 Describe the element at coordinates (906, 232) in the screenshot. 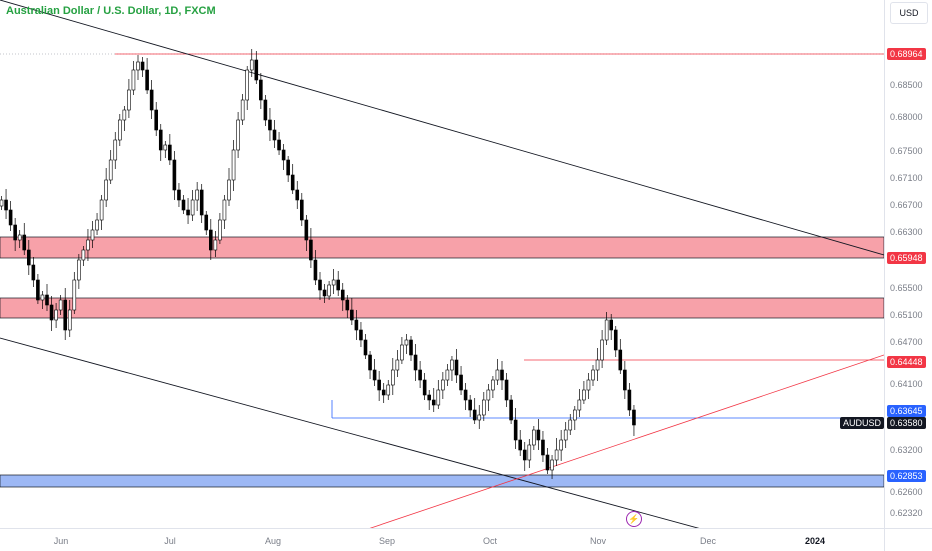

I see `price-tick-label: 0.66300` at that location.